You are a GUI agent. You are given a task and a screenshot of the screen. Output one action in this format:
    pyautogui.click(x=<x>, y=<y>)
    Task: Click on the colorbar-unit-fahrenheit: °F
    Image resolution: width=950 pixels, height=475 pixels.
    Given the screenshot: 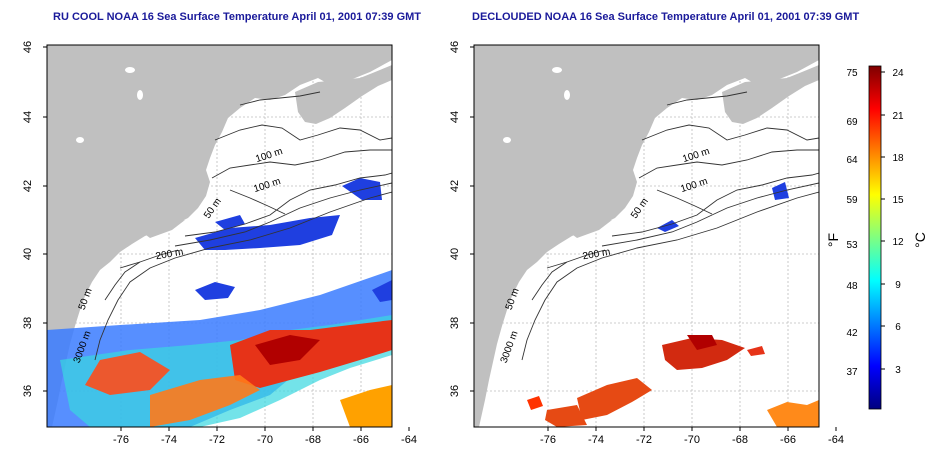 What is the action you would take?
    pyautogui.click(x=833, y=240)
    